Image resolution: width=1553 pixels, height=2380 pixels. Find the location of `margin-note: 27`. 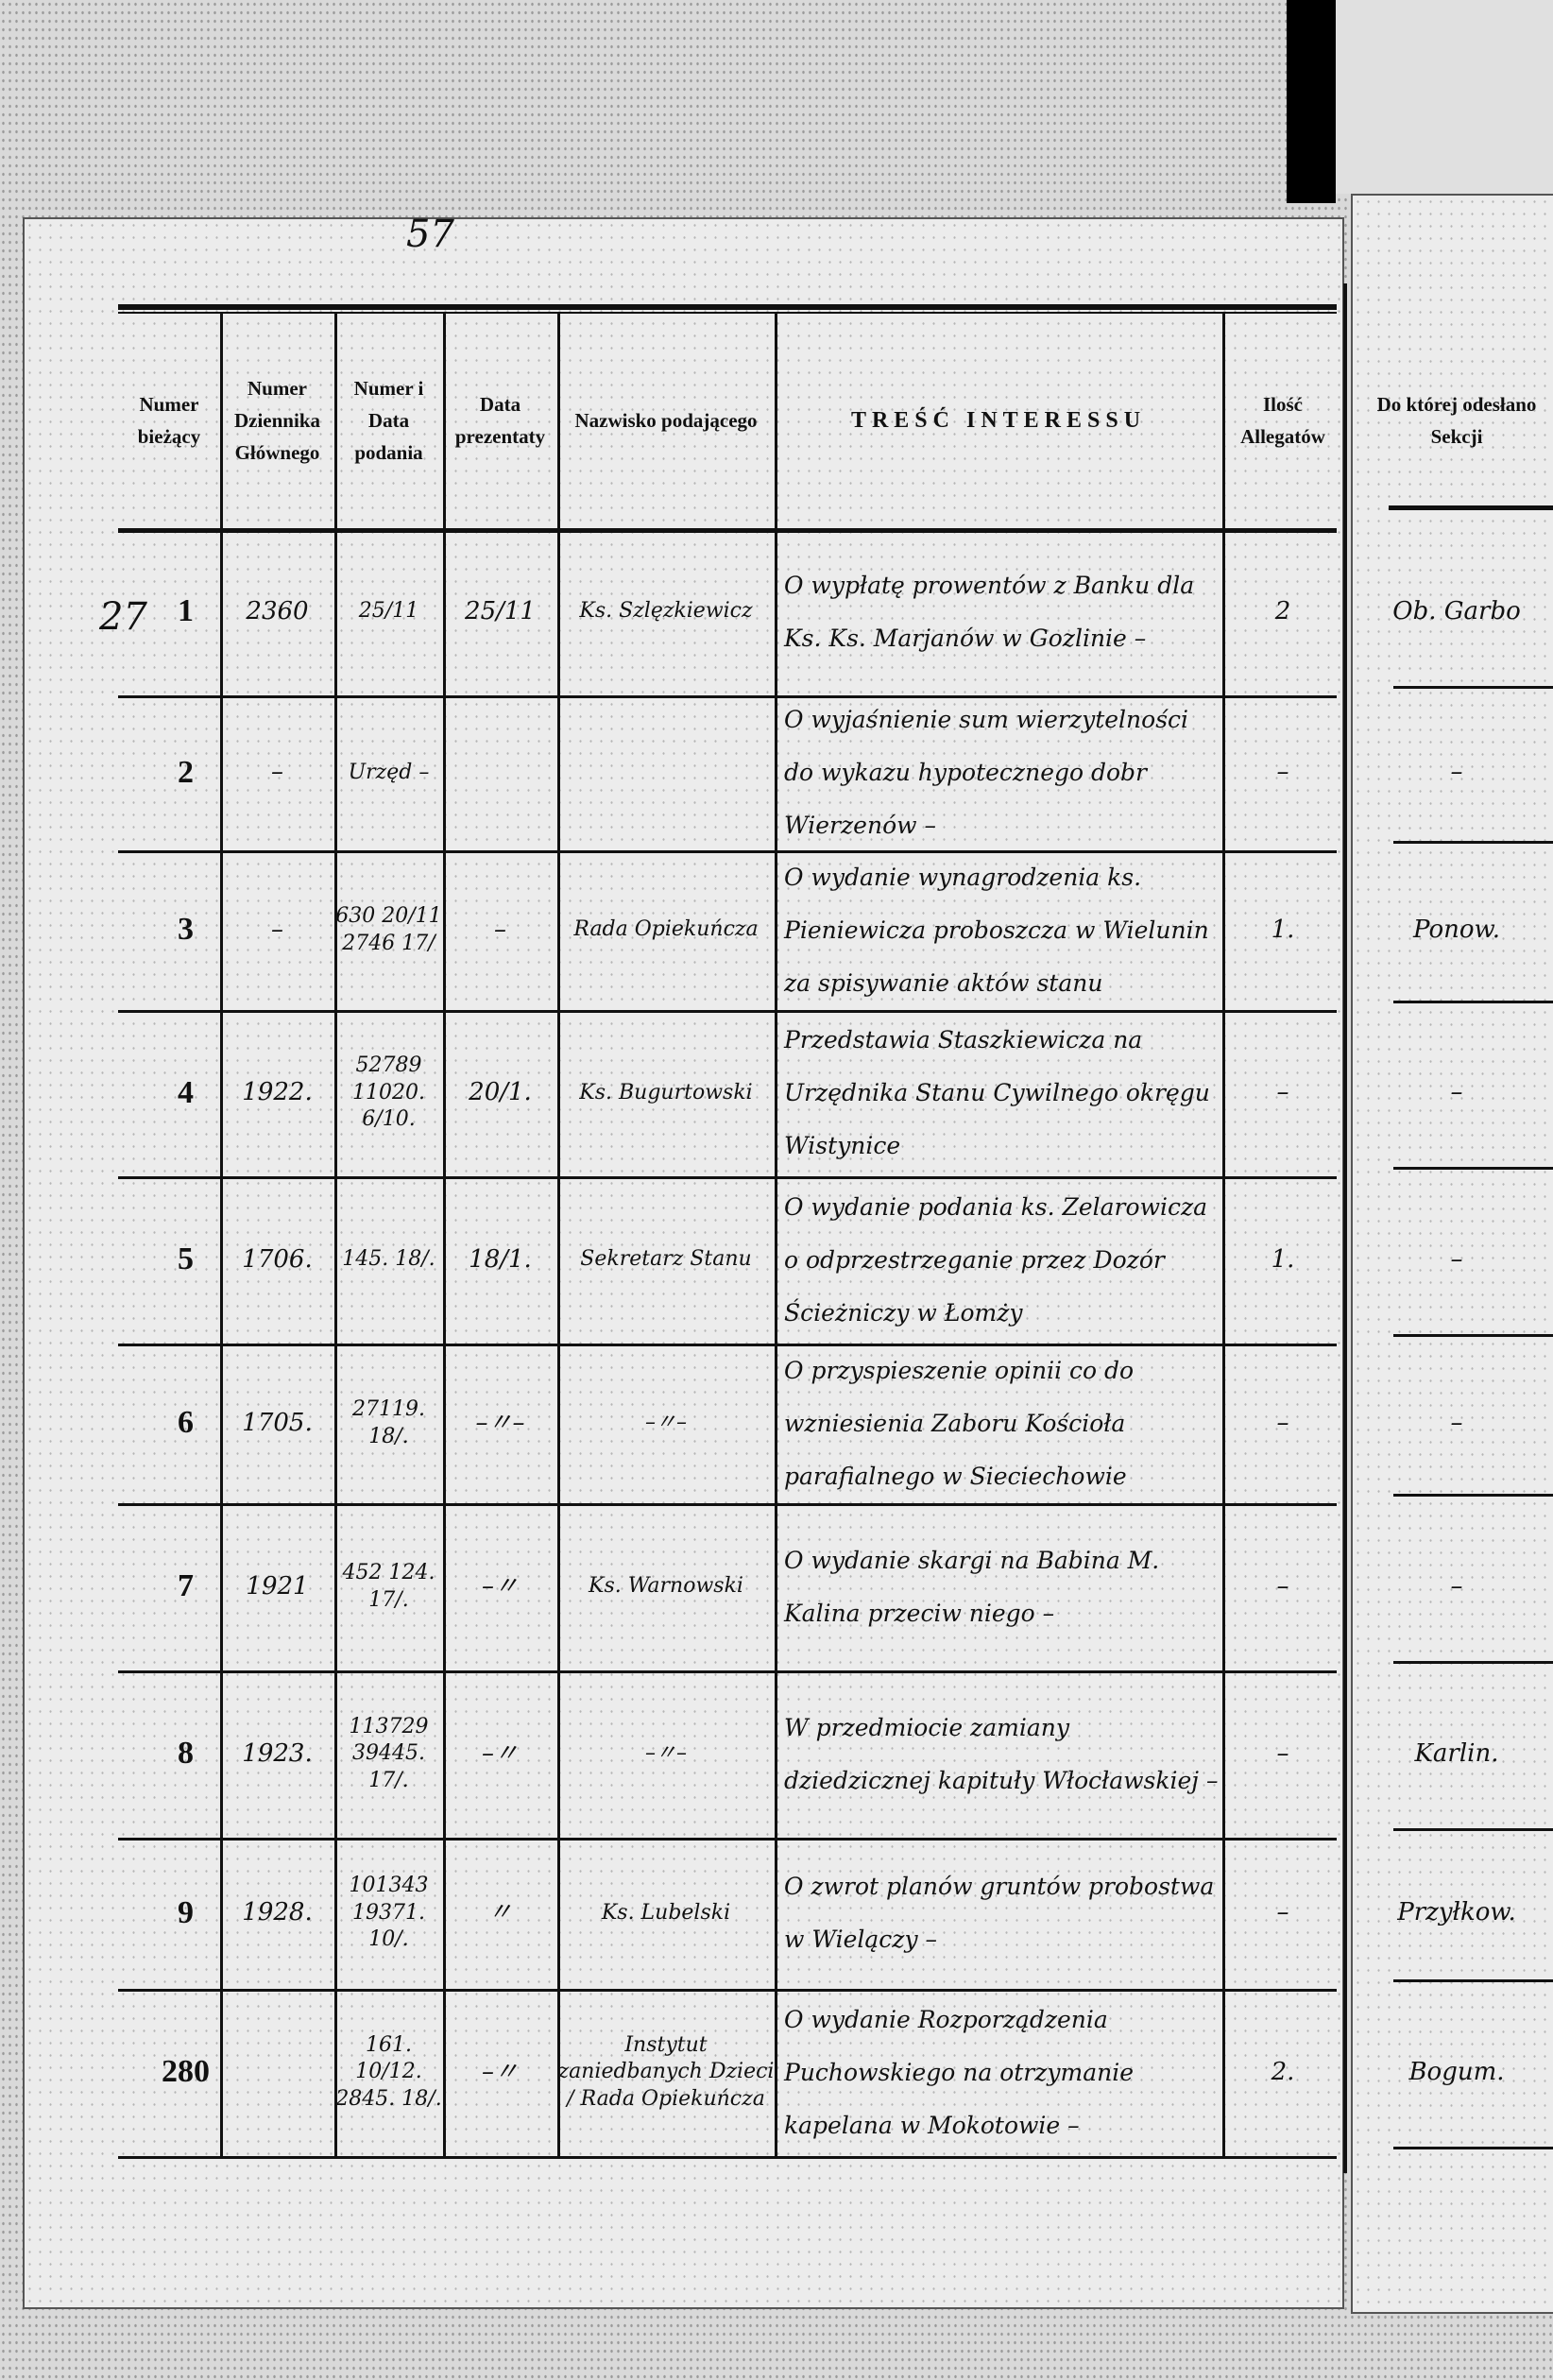

margin-note: 27 is located at coordinates (123, 617).